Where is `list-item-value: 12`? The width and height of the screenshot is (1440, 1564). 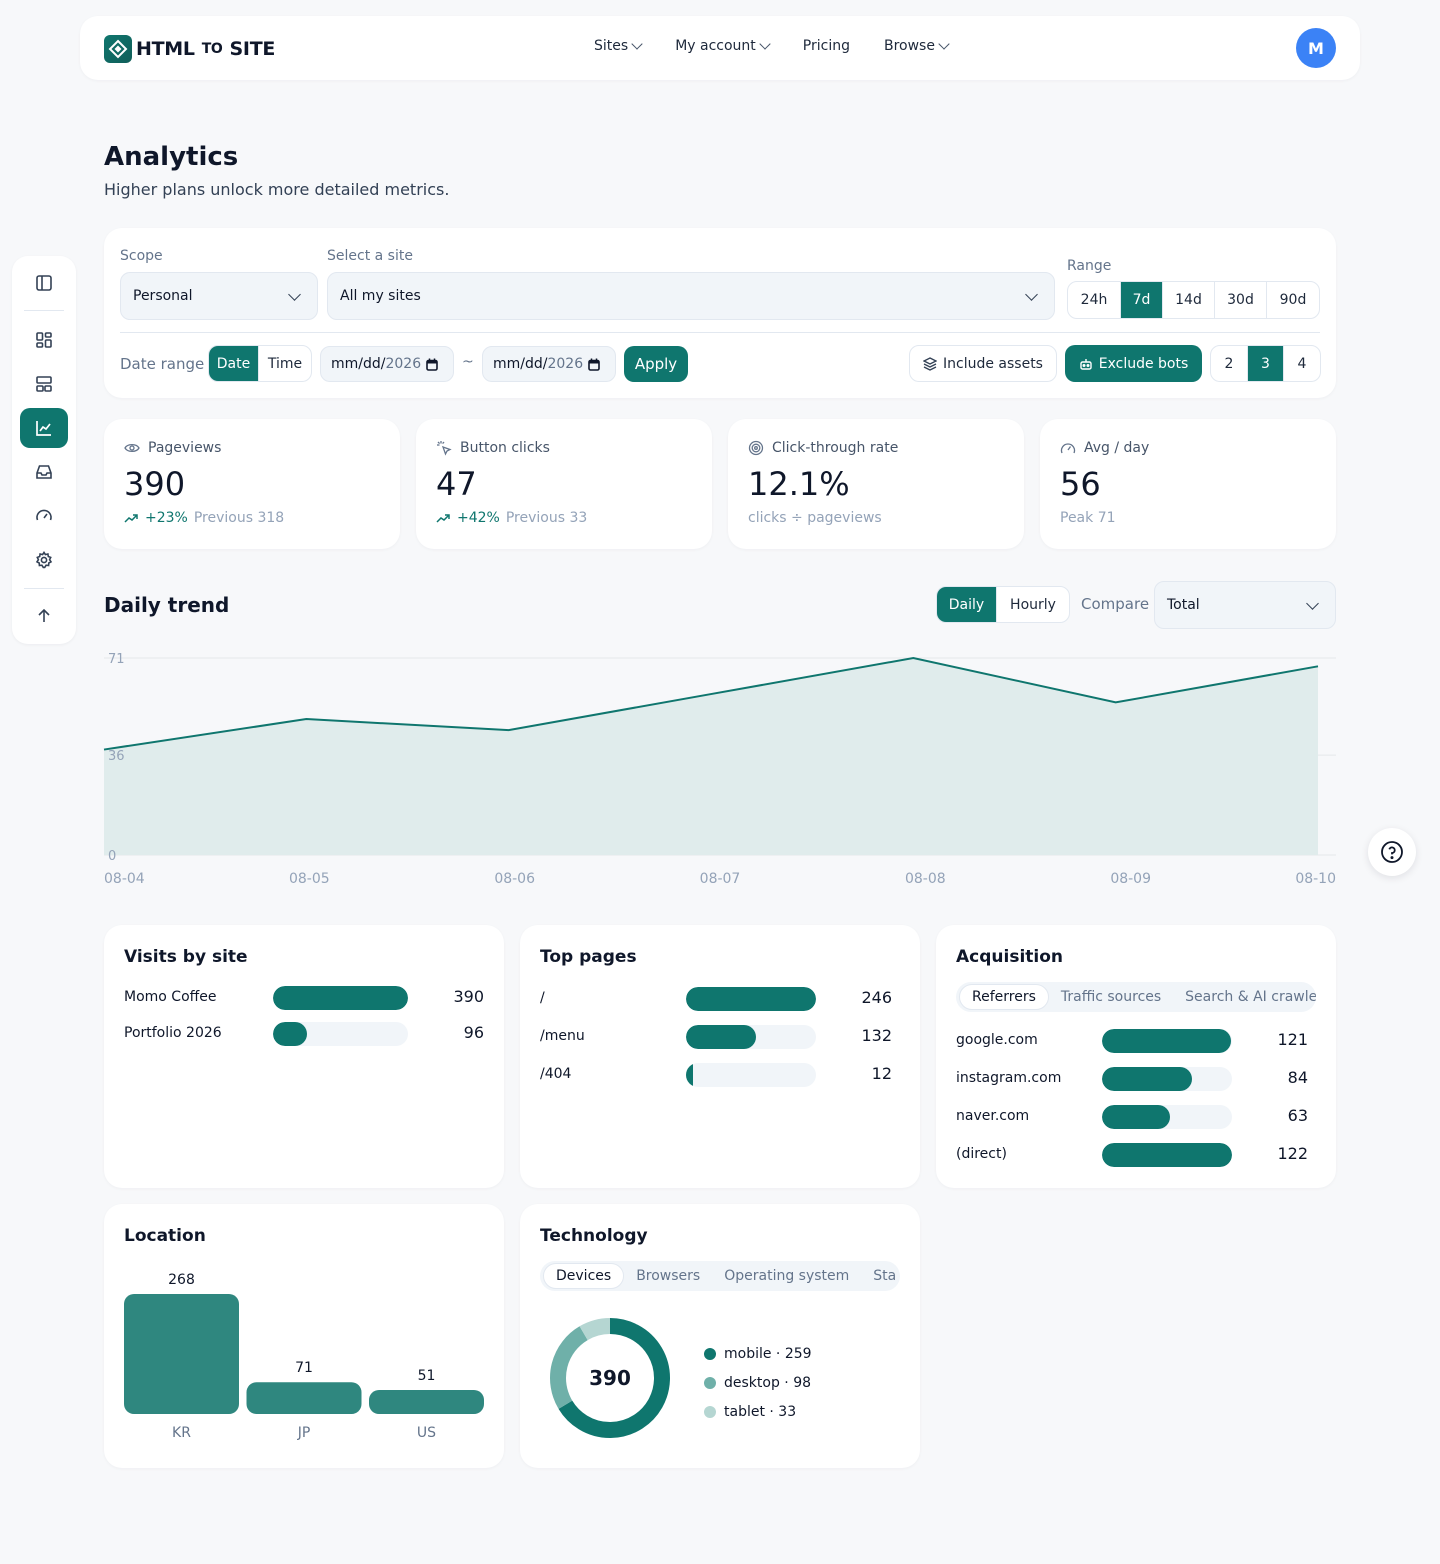 list-item-value: 12 is located at coordinates (881, 1073).